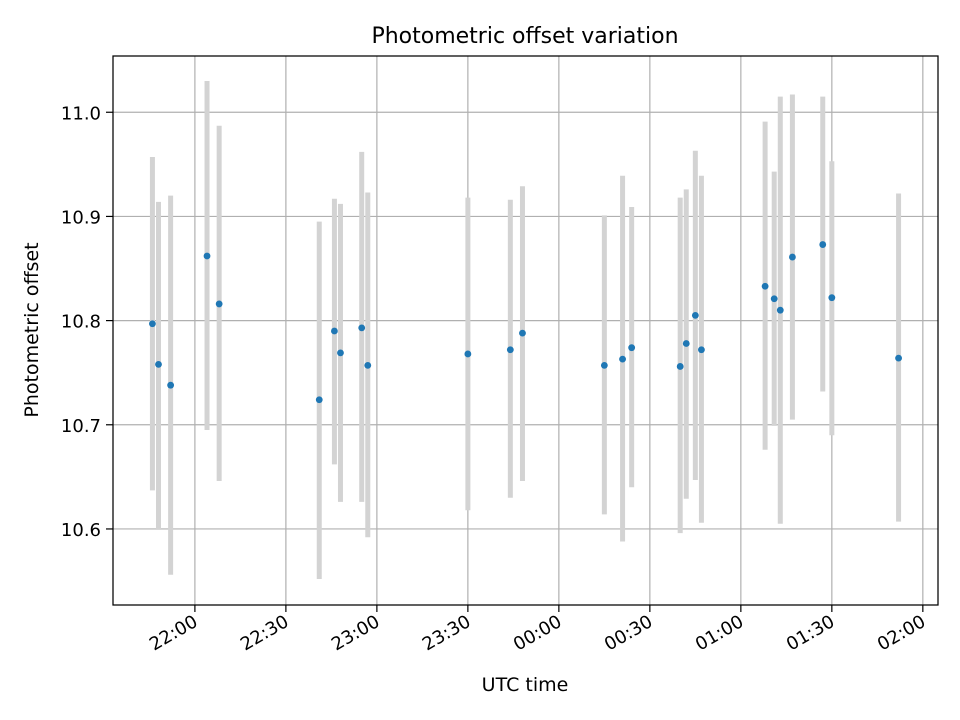  I want to click on y-tick-label: 10.6, so click(81, 530).